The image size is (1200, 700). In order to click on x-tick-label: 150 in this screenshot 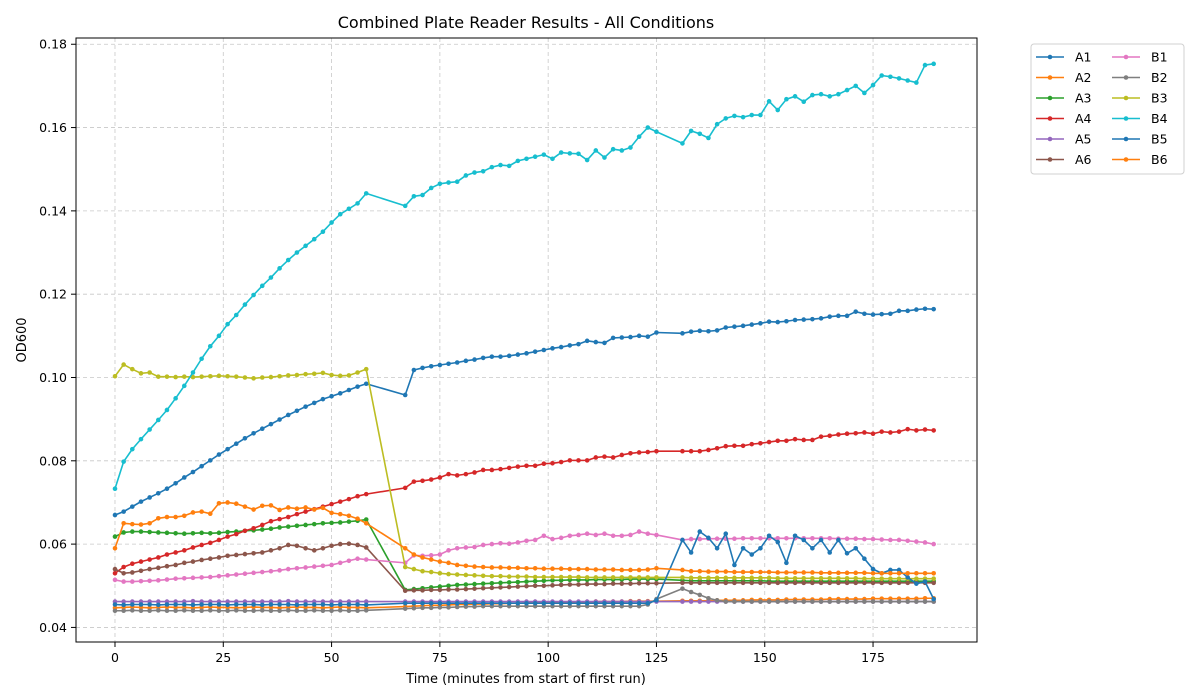, I will do `click(765, 657)`.